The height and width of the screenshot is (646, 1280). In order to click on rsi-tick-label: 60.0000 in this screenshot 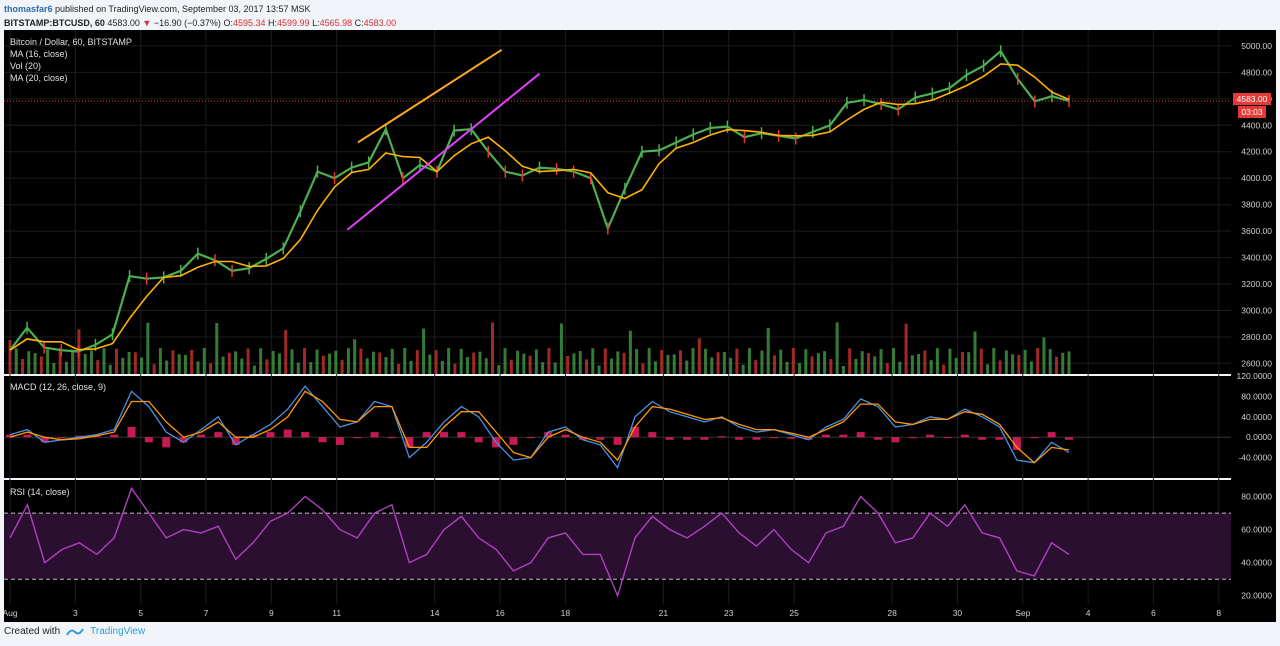, I will do `click(1256, 530)`.